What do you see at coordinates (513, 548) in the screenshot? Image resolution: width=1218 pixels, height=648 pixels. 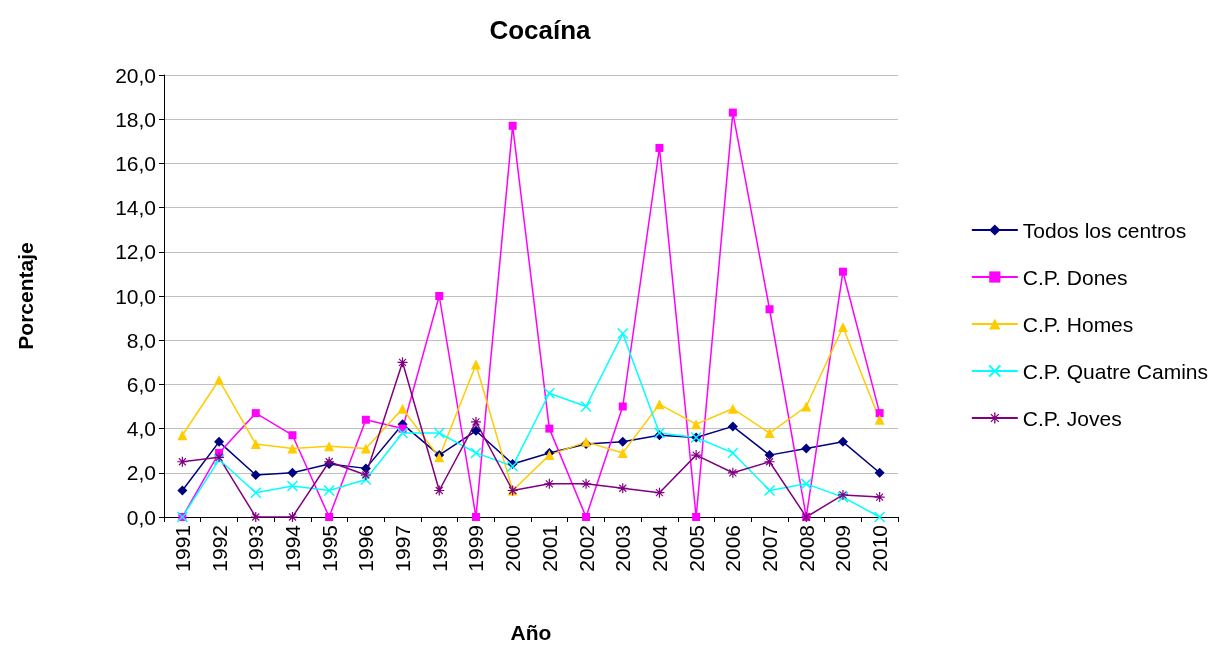 I see `x-tick-label: 2000` at bounding box center [513, 548].